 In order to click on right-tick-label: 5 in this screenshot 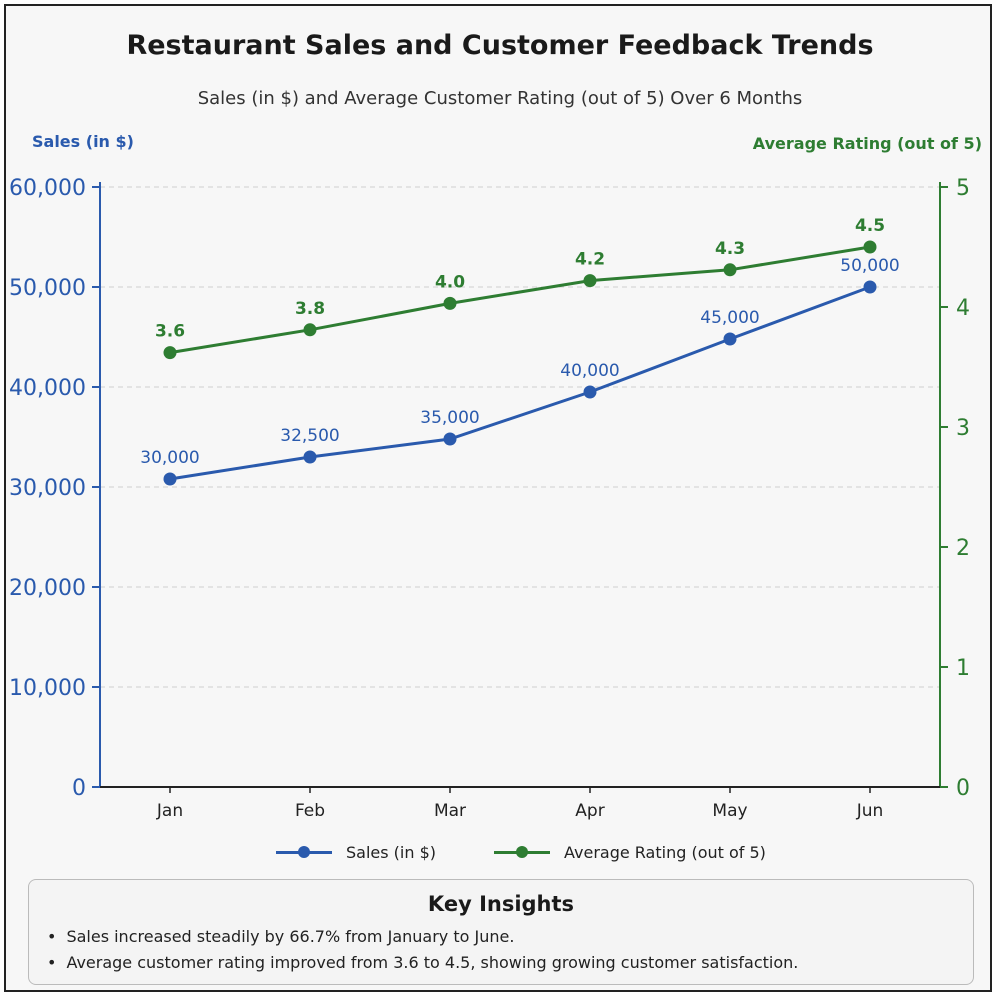, I will do `click(963, 188)`.